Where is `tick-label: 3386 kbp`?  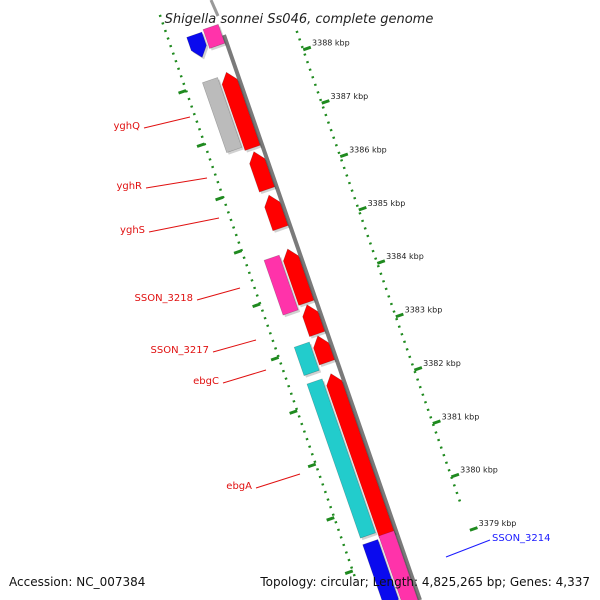
tick-label: 3386 kbp is located at coordinates (368, 149).